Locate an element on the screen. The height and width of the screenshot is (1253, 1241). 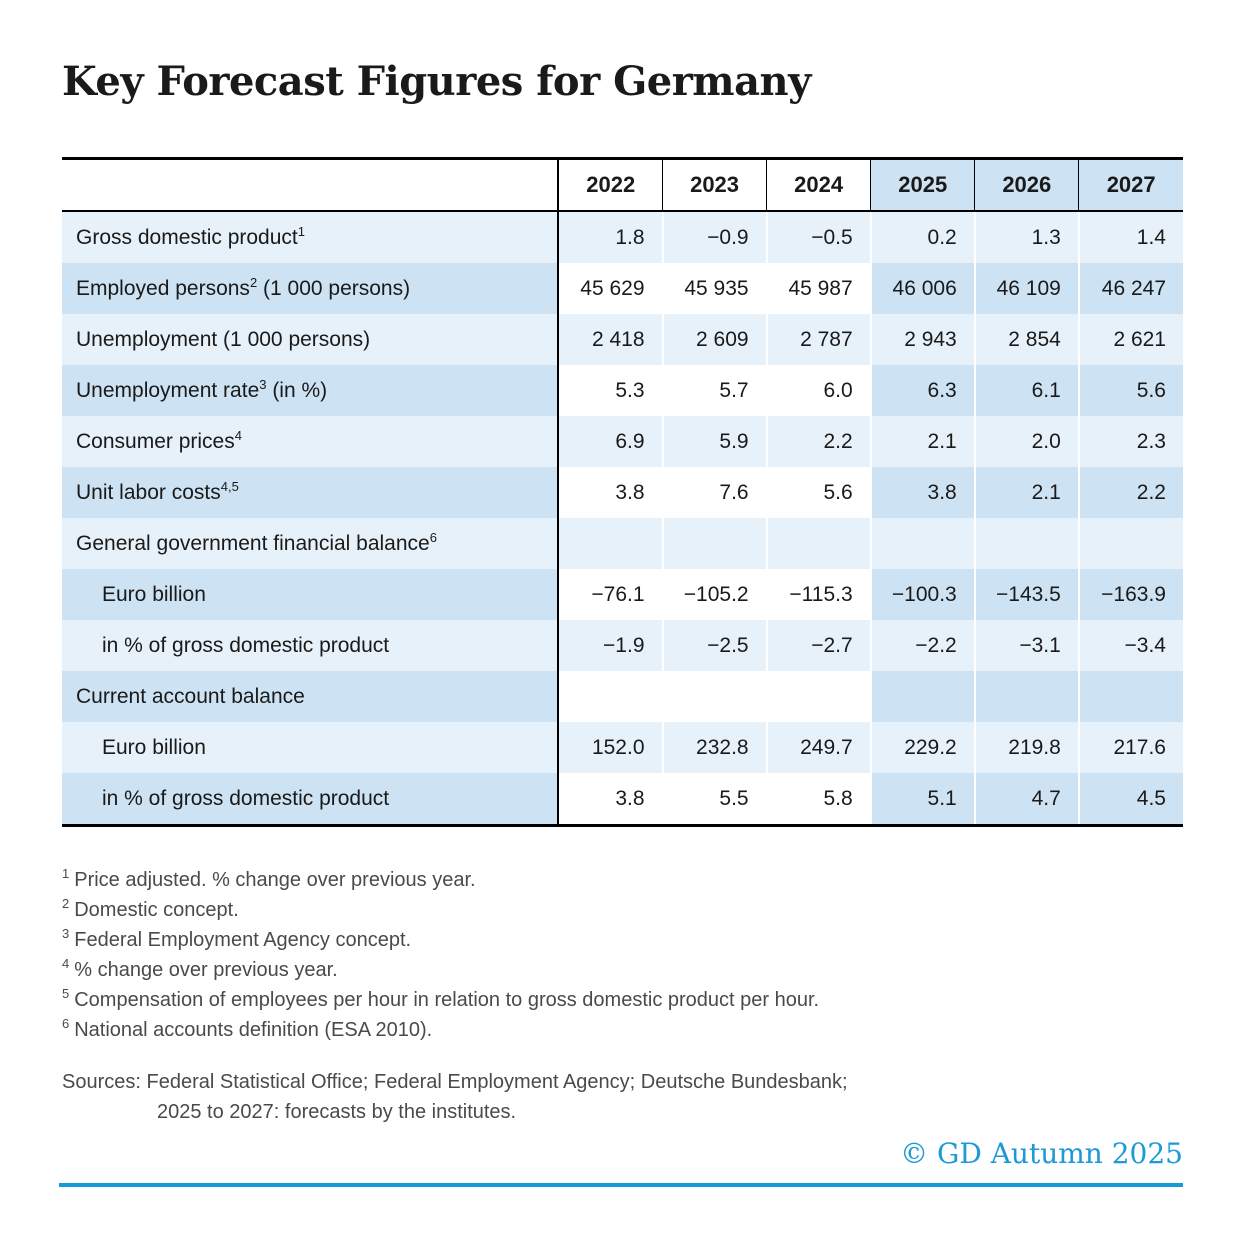
value-cell-2027: −163.9 is located at coordinates (1130, 594).